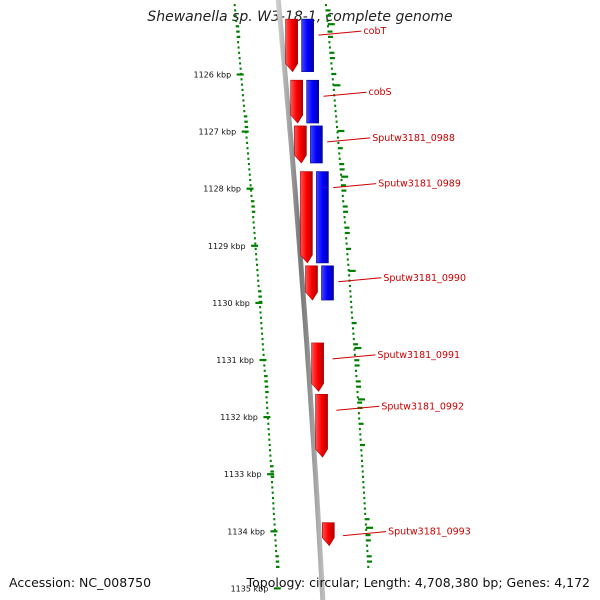  I want to click on backbone-line, so click(300, 300).